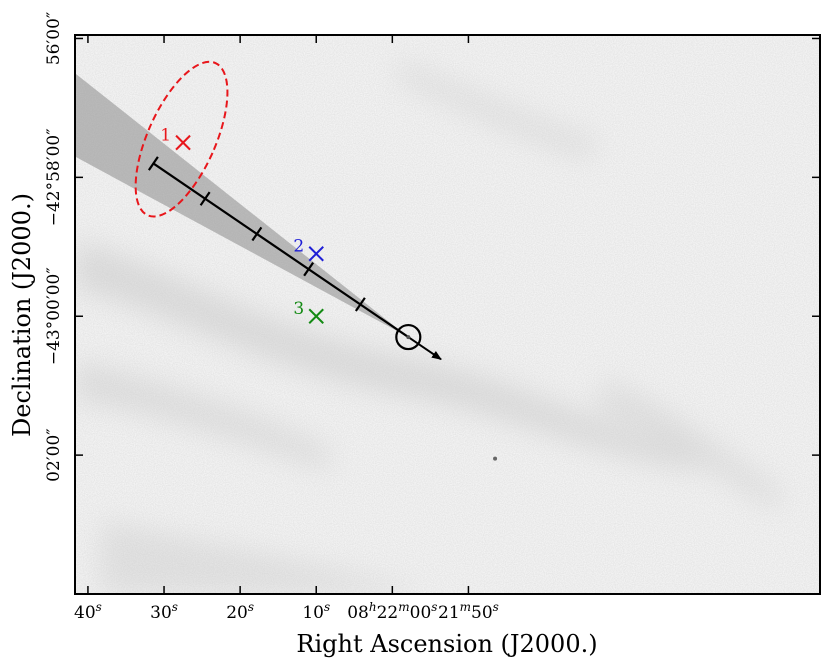  What do you see at coordinates (298, 247) in the screenshot?
I see `candidate-label: 2` at bounding box center [298, 247].